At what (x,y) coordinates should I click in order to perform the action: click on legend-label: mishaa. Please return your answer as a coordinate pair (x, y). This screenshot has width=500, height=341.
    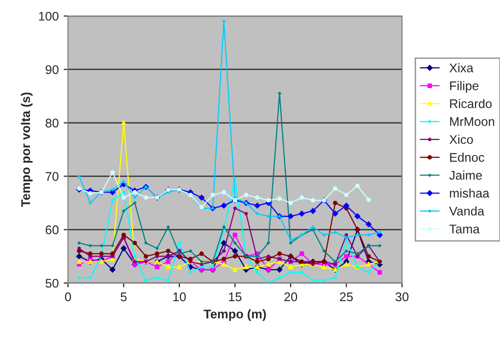
    Looking at the image, I should click on (470, 193).